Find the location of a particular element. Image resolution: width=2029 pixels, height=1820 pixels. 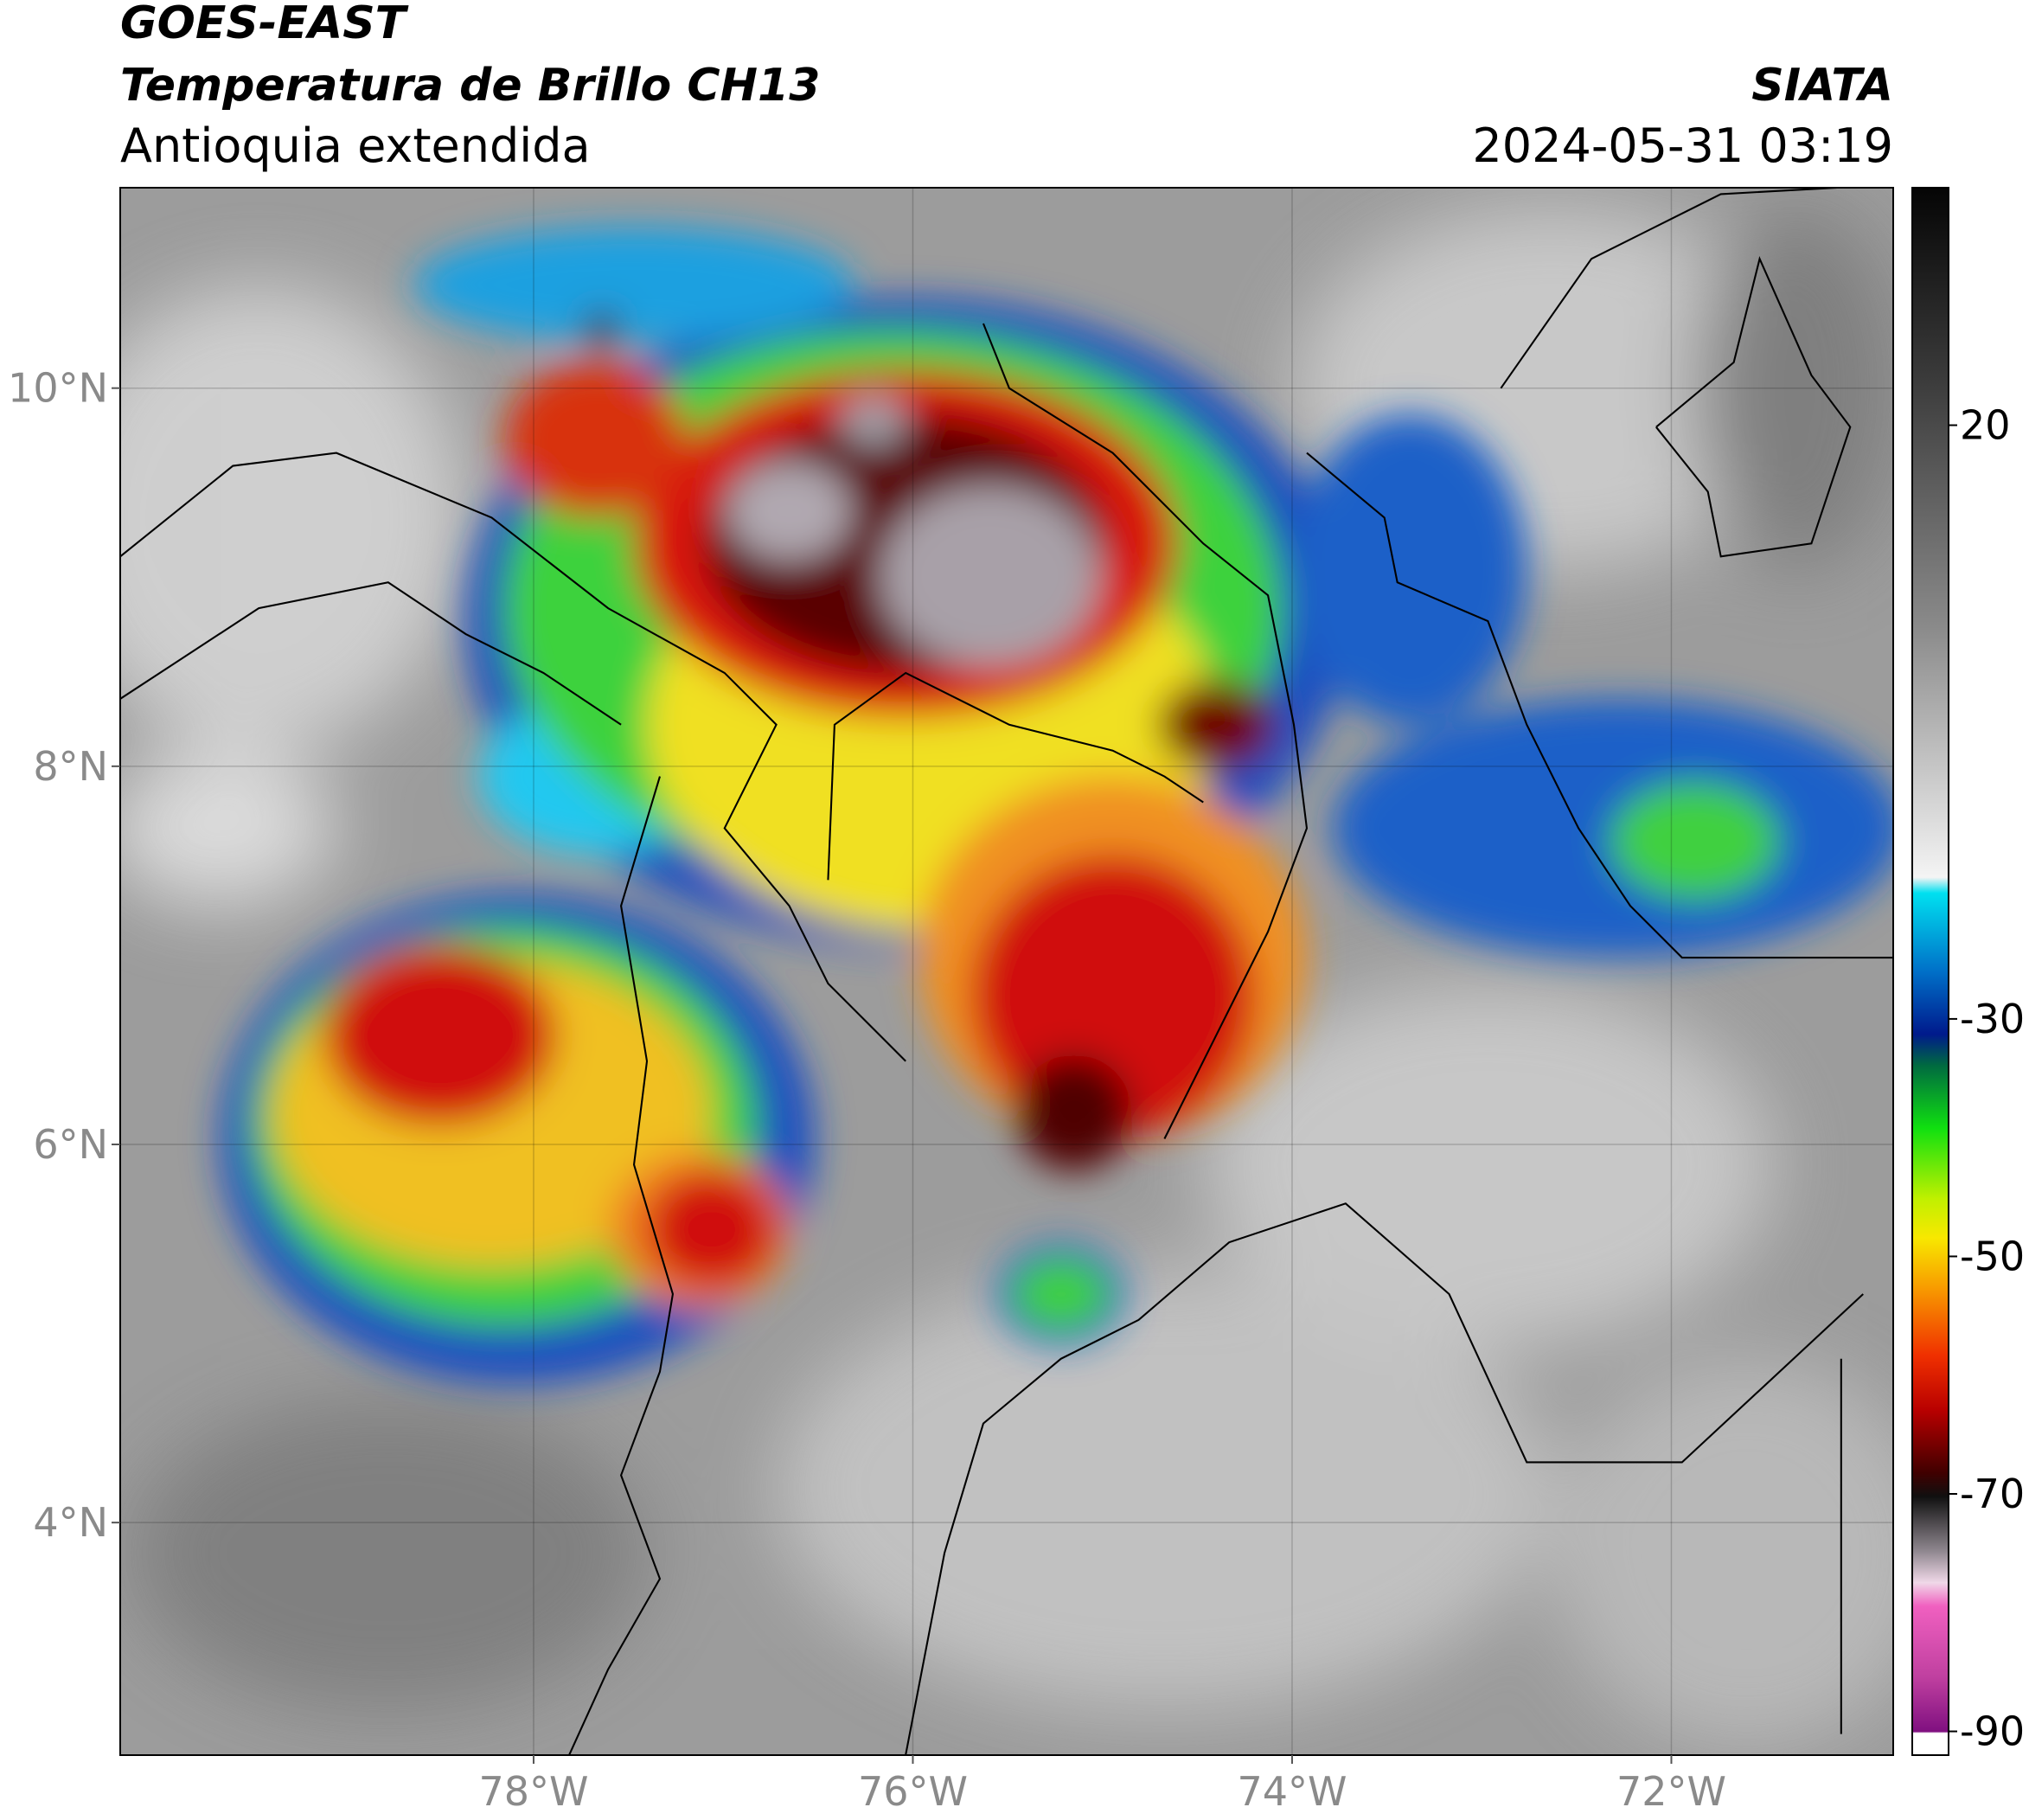

x-tick-label: 74°W is located at coordinates (1292, 1791).